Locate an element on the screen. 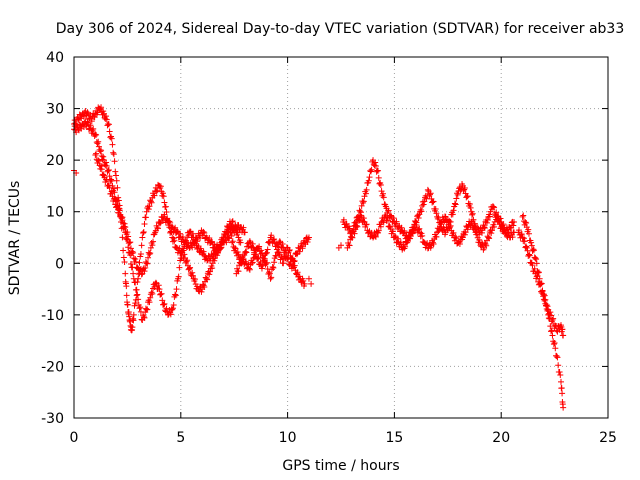 The image size is (640, 480). y-tick-label: -10 is located at coordinates (52, 316).